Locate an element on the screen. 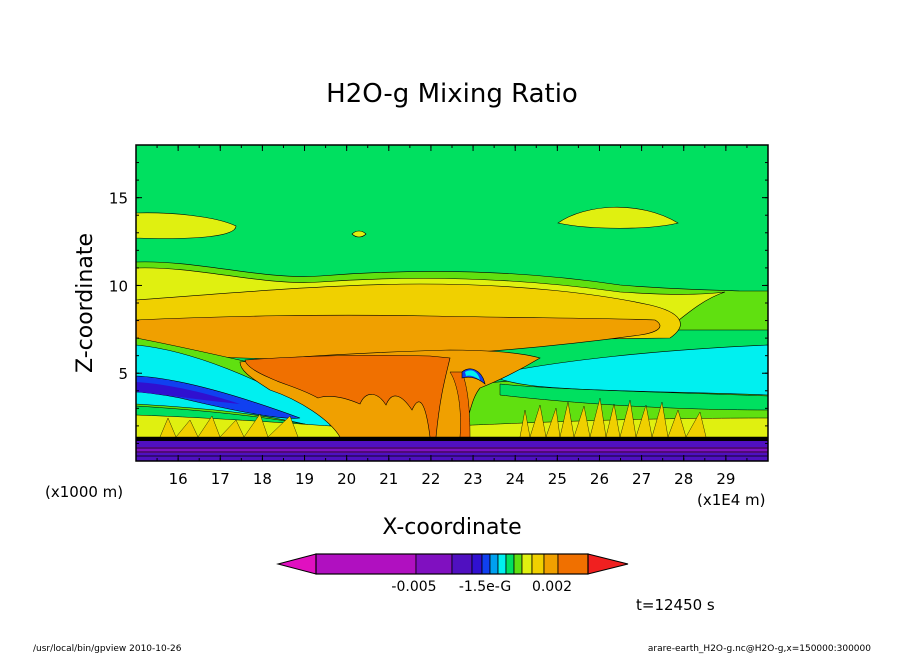 The width and height of the screenshot is (904, 654). y-tick-label: 5 is located at coordinates (123, 374).